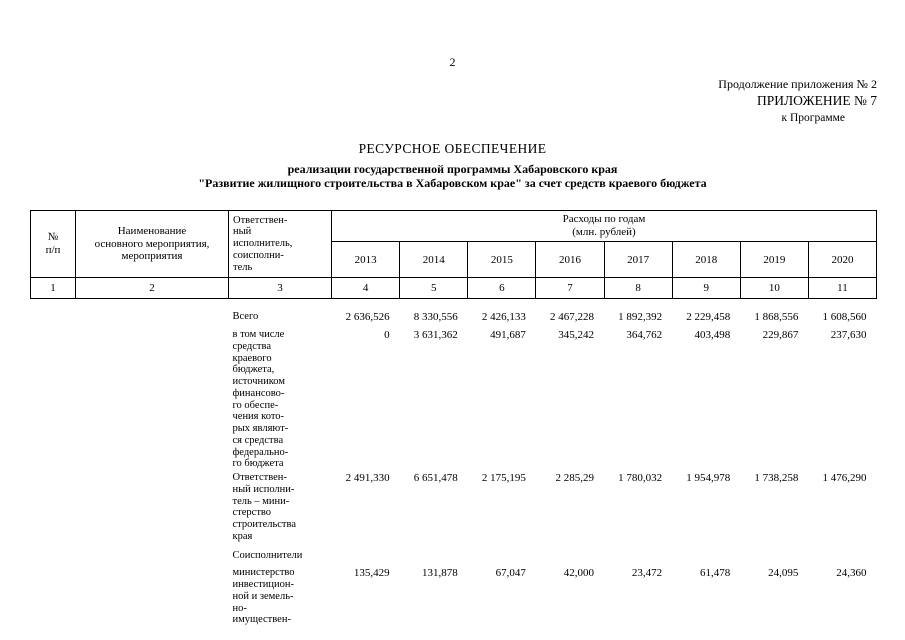 This screenshot has height=640, width=905. I want to click on row-value: 345,242, so click(576, 335).